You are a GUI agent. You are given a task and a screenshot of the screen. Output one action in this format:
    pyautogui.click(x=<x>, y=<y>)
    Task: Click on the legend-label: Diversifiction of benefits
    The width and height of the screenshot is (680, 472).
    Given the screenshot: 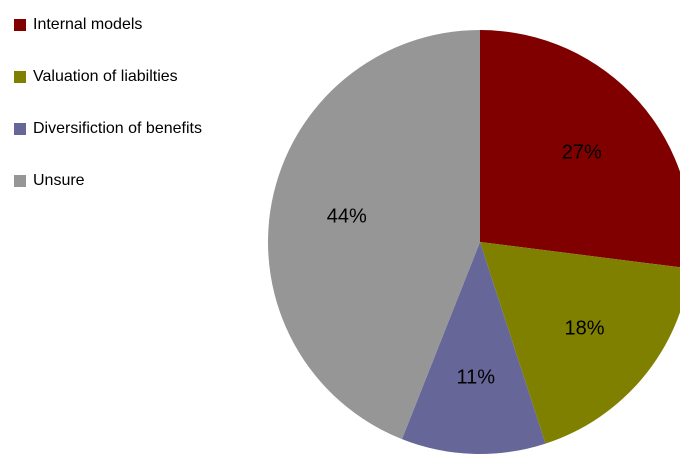 What is the action you would take?
    pyautogui.click(x=117, y=128)
    